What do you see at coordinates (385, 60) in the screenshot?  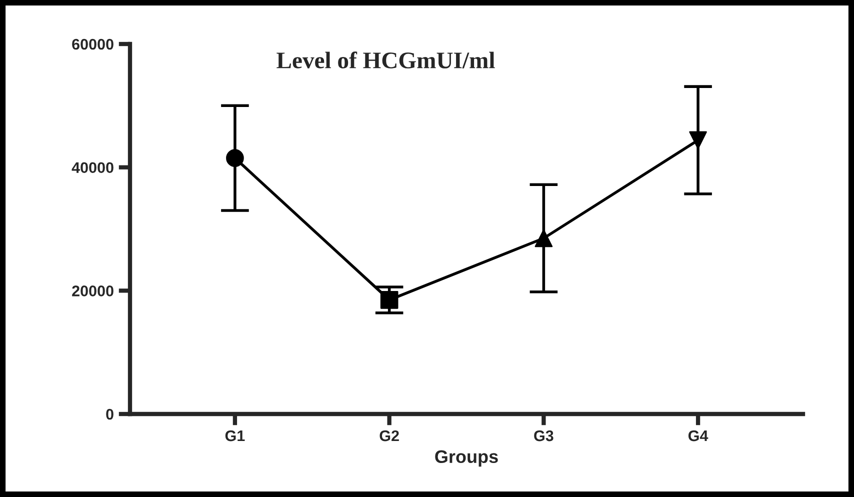 I see `chart-title: Level of HCGmUI/ml` at bounding box center [385, 60].